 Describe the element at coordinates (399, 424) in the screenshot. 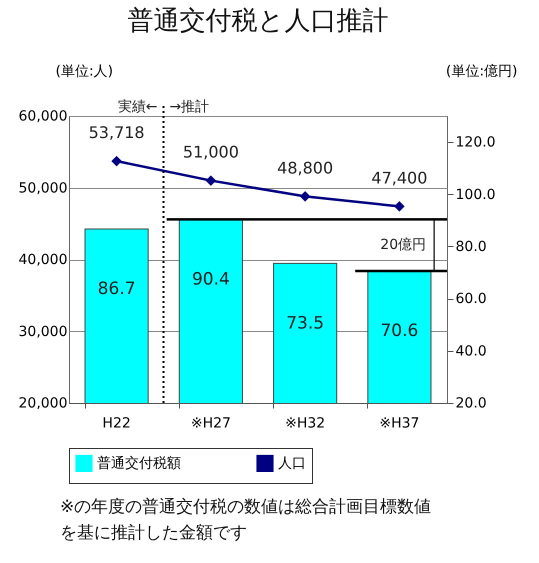

I see `x-tick-label: ※H37` at that location.